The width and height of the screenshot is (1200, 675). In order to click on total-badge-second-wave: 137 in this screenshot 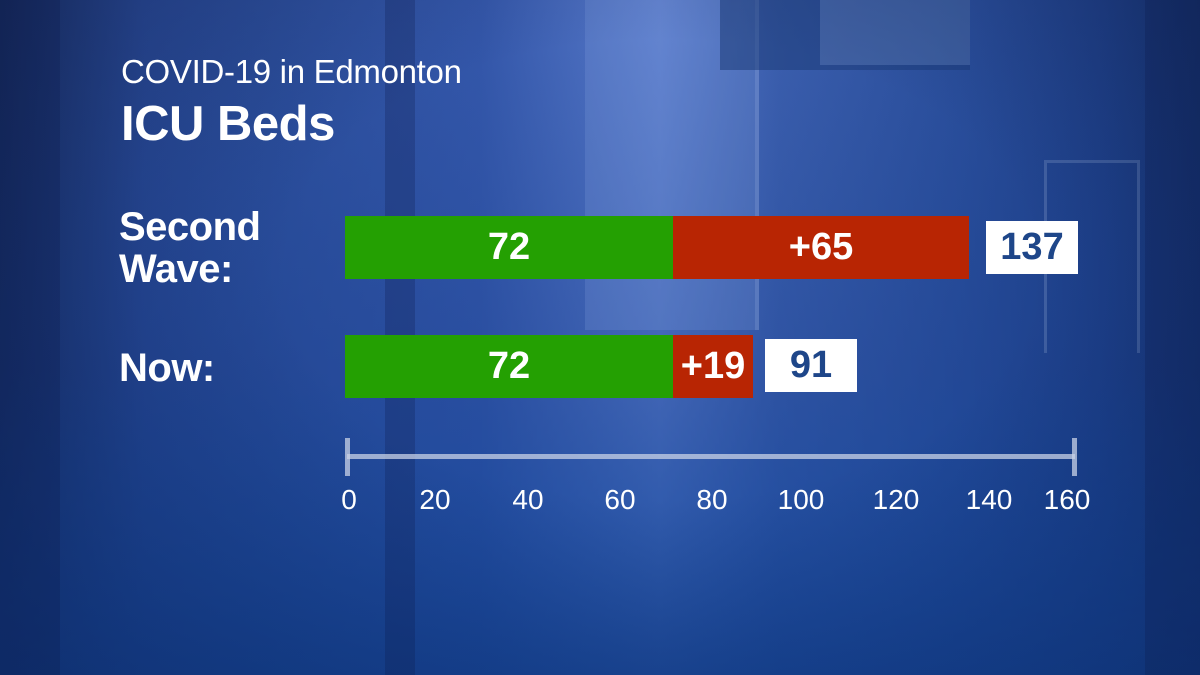, I will do `click(1032, 247)`.